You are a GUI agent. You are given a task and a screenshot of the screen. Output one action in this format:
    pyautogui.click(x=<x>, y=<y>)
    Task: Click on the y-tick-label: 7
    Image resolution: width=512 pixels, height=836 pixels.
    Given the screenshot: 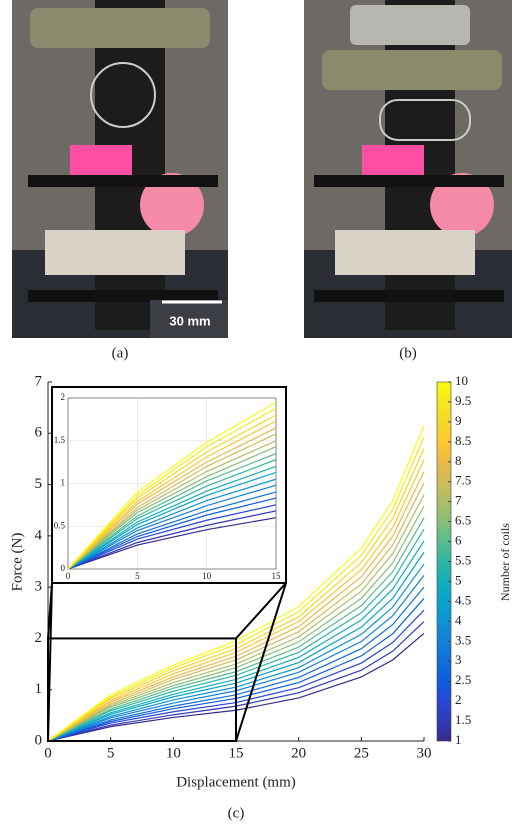 What is the action you would take?
    pyautogui.click(x=39, y=381)
    